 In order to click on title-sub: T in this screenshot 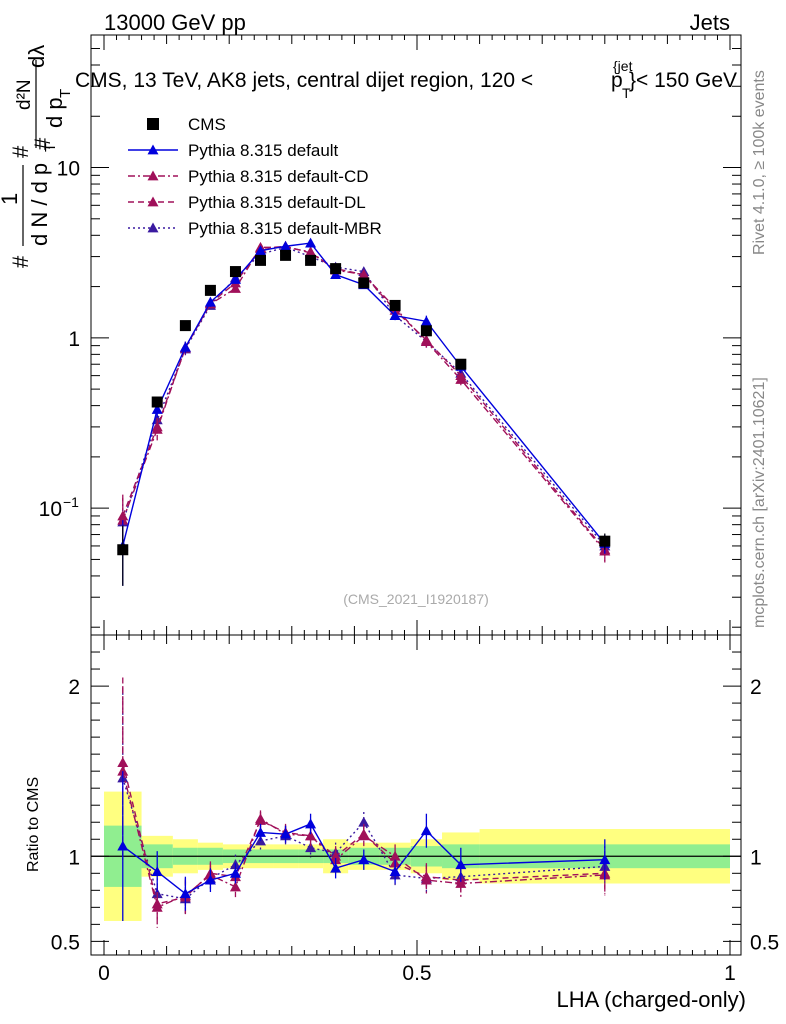, I will do `click(626, 93)`.